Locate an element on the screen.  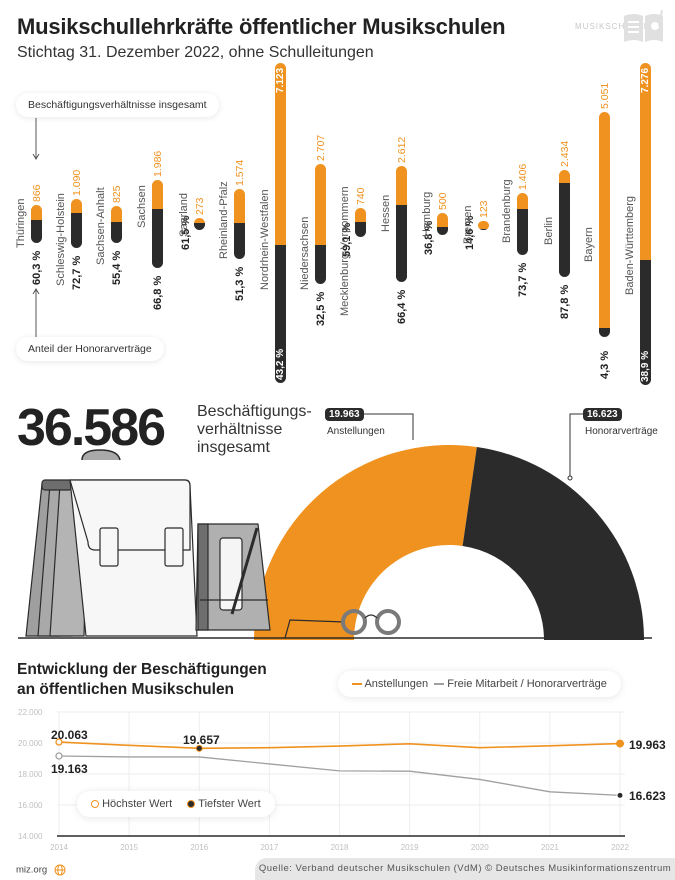
state-total-value: 123 is located at coordinates (484, 209).